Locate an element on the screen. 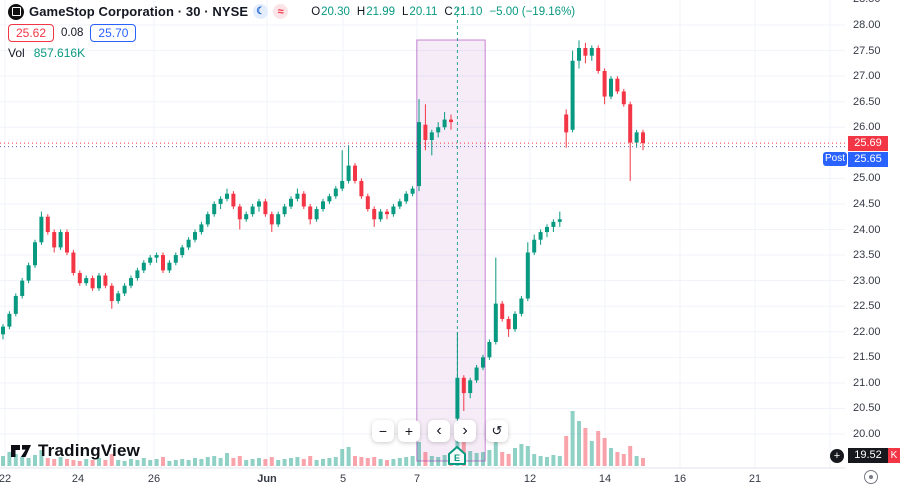 The height and width of the screenshot is (487, 900). time-tick-label: 24 is located at coordinates (78, 479).